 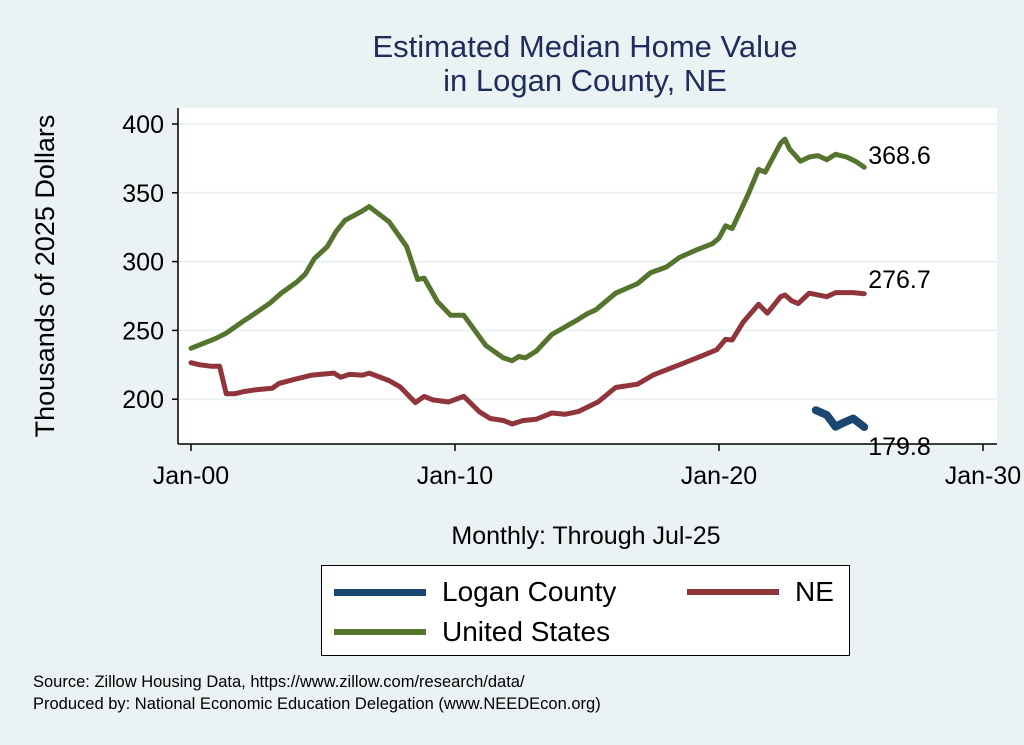 What do you see at coordinates (585, 536) in the screenshot?
I see `x-axis-label: Monthly: Through Jul-25` at bounding box center [585, 536].